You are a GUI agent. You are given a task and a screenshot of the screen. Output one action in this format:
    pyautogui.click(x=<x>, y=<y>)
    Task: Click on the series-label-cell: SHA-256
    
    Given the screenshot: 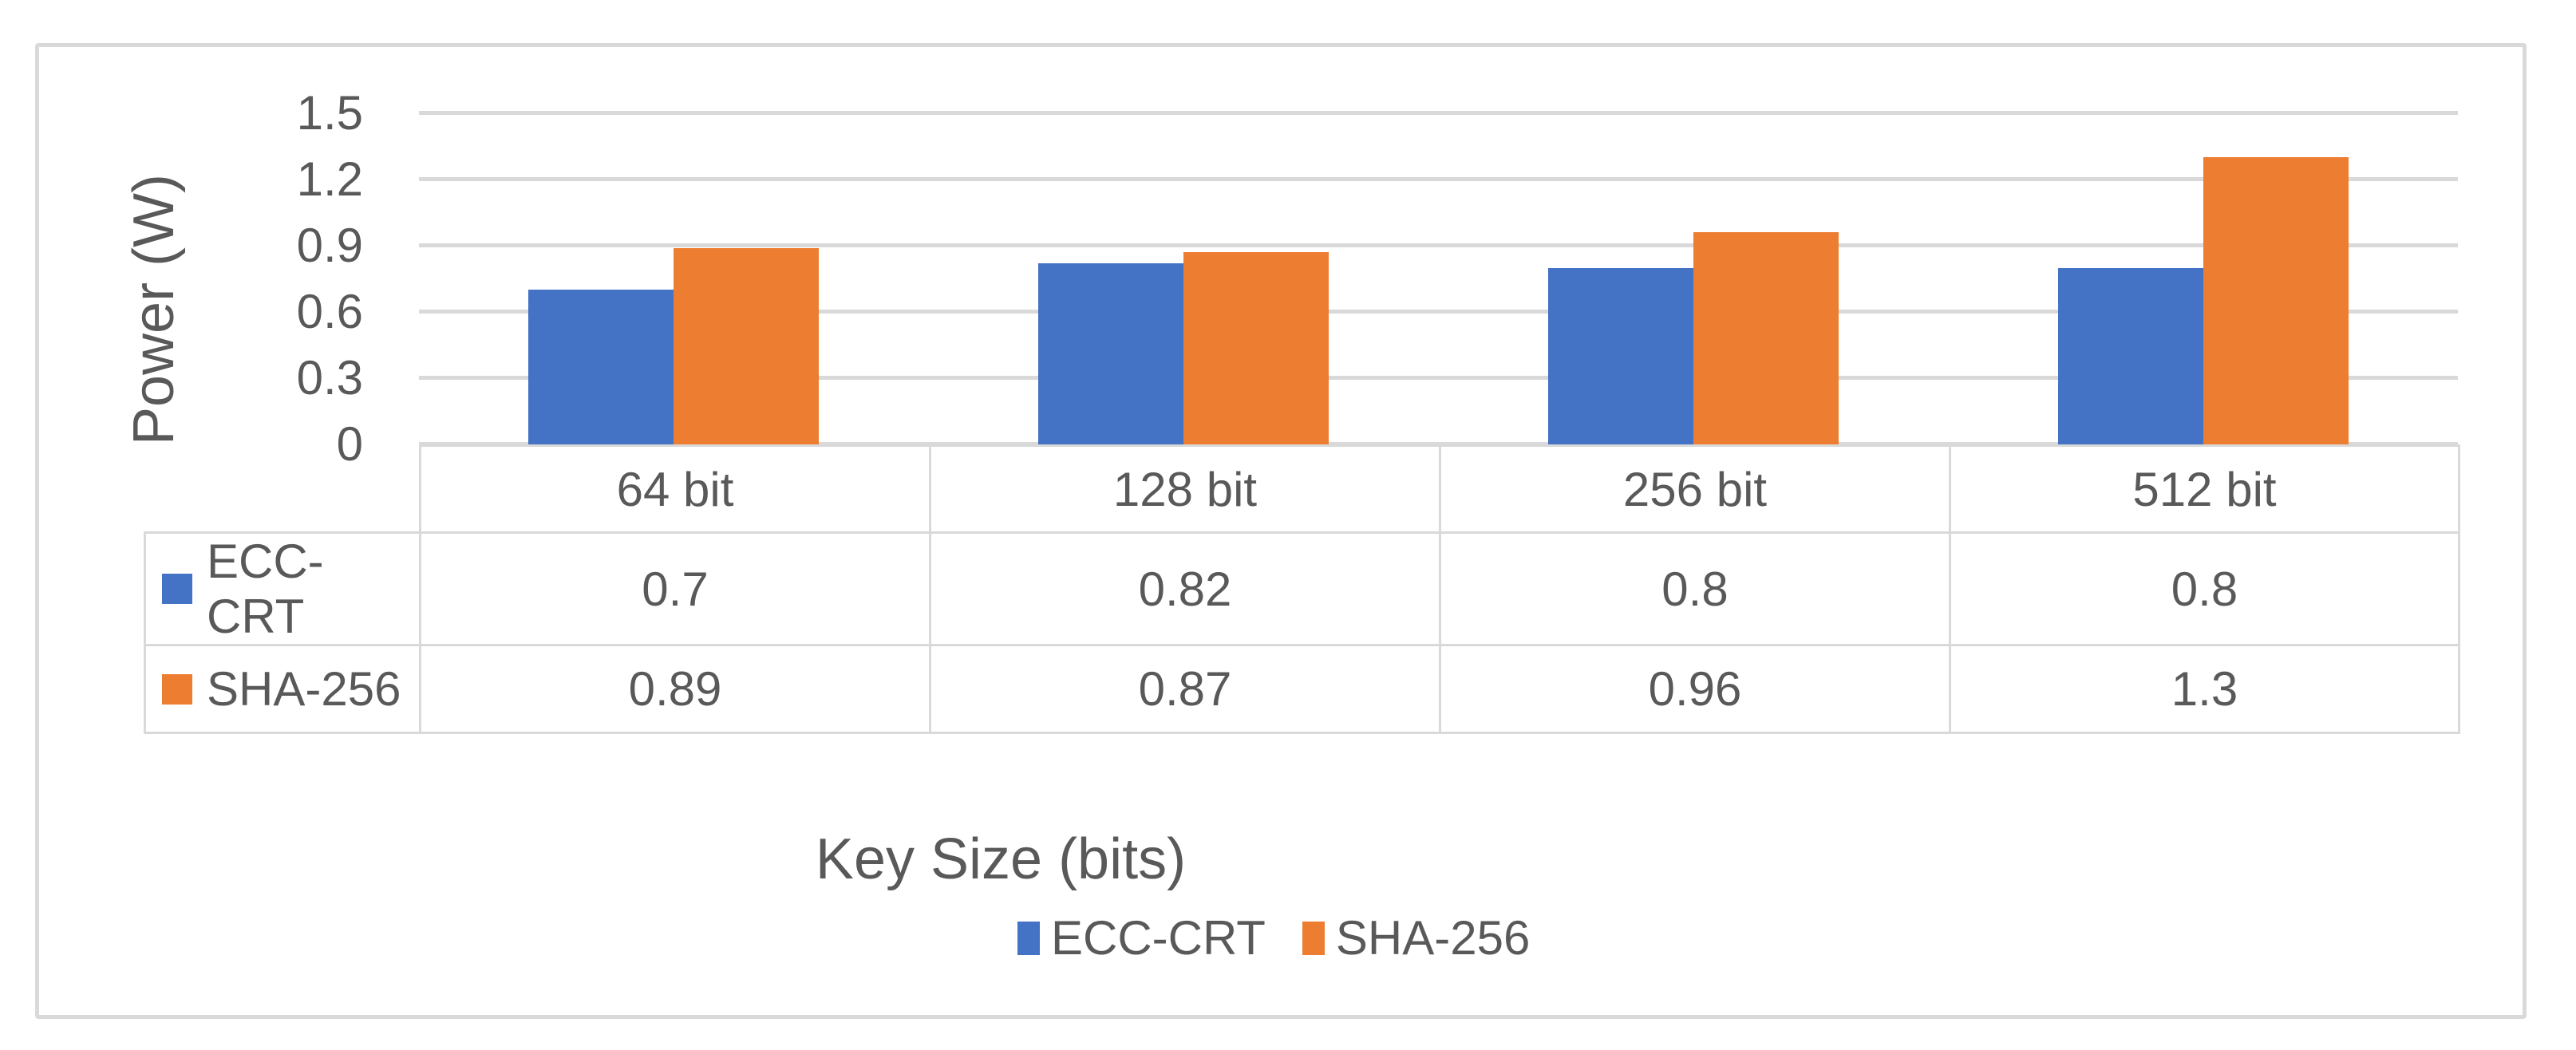 What is the action you would take?
    pyautogui.click(x=282, y=689)
    